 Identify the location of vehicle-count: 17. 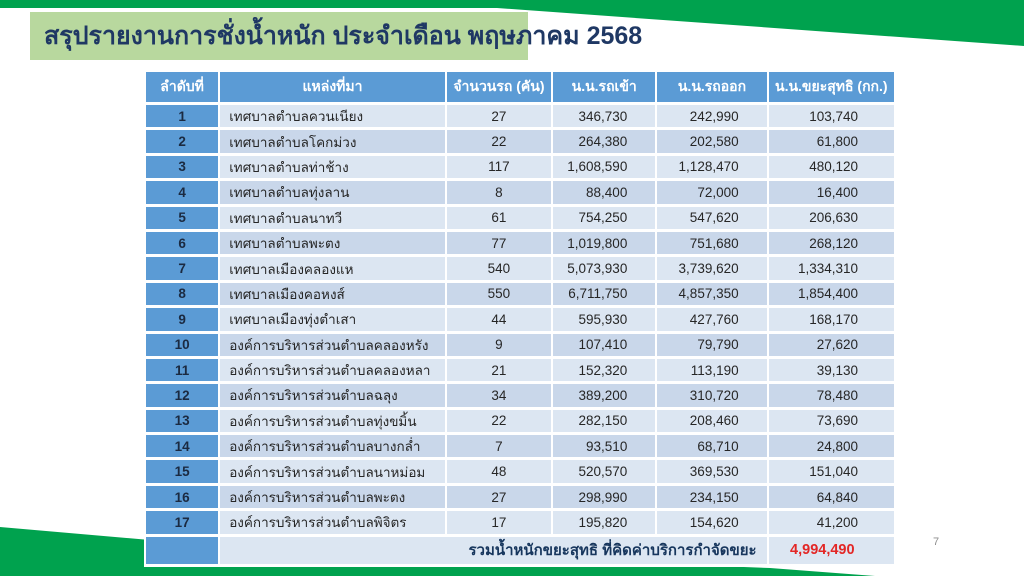
(499, 522).